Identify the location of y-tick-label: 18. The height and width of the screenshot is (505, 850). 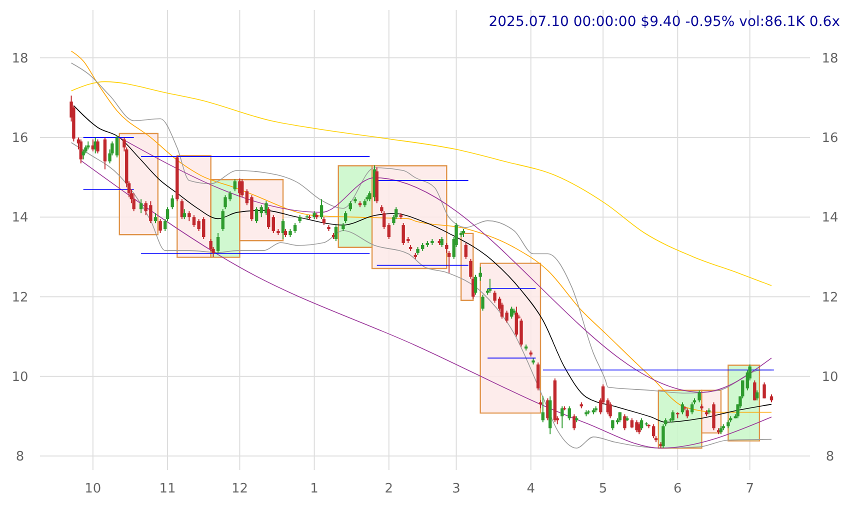
(20, 58).